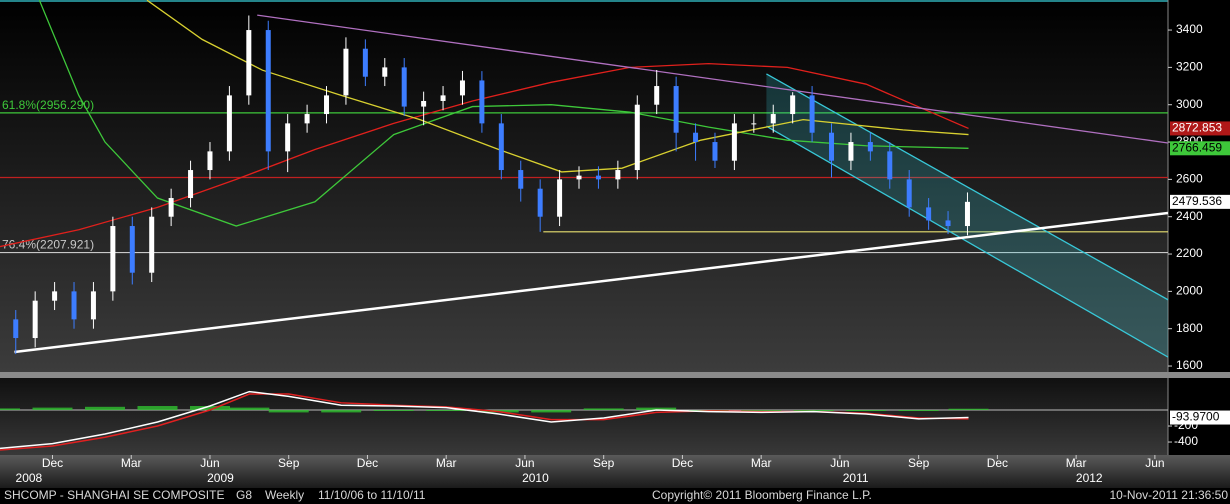 This screenshot has width=1230, height=504. I want to click on last-close-box, so click(1200, 201).